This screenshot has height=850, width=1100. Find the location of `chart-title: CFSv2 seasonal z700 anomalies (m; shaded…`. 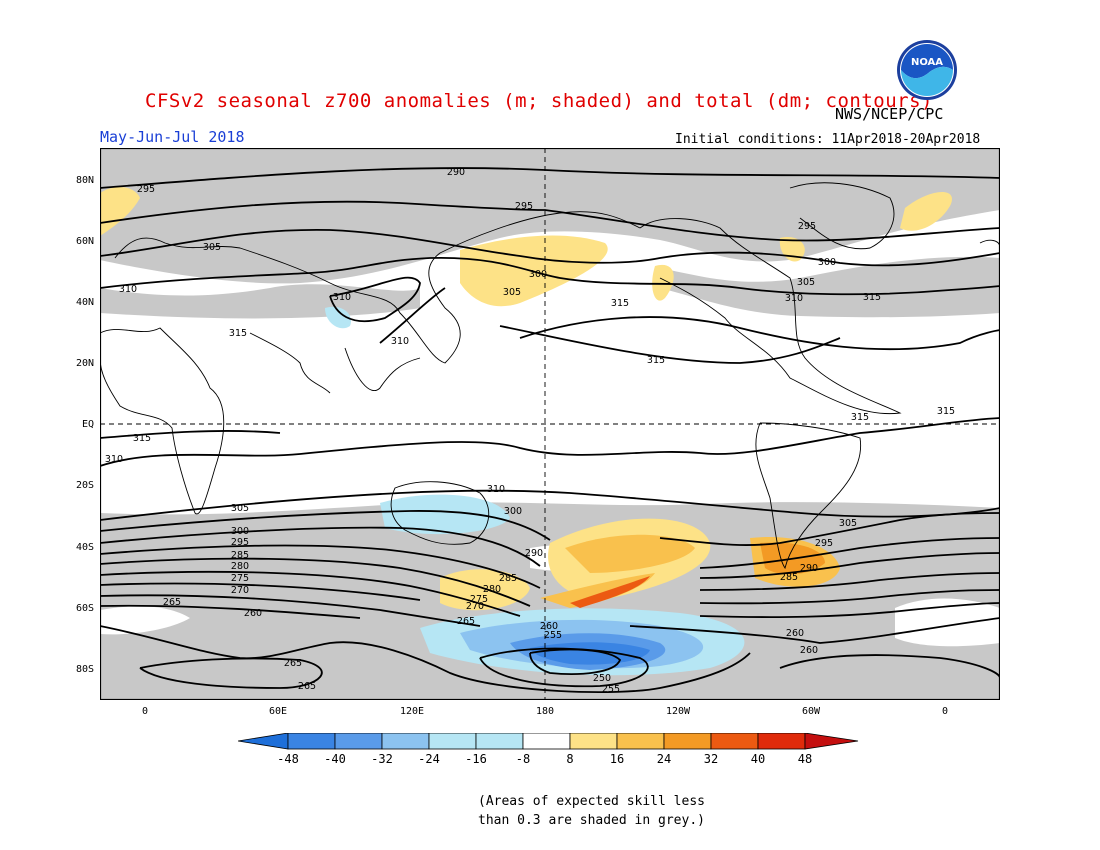

chart-title: CFSv2 seasonal z700 anomalies (m; shaded… is located at coordinates (539, 101).